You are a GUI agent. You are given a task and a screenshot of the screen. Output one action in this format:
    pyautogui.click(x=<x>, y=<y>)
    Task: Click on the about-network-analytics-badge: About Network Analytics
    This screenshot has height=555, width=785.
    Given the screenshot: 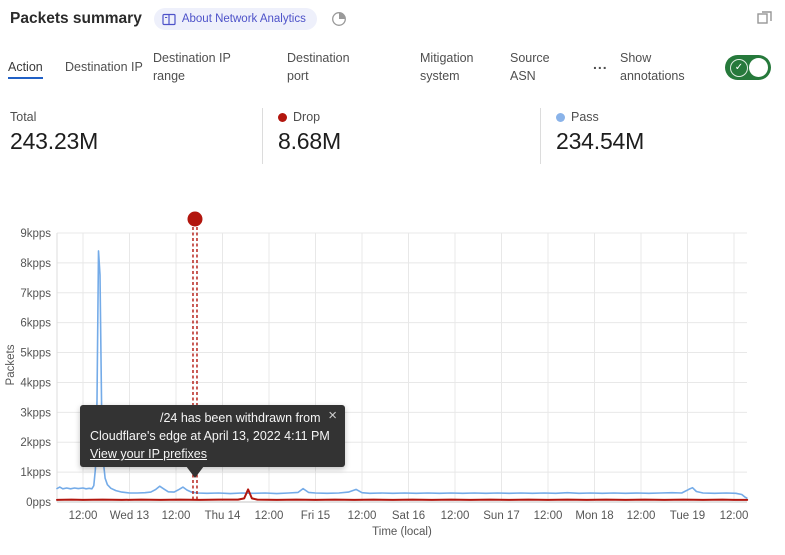 What is the action you would take?
    pyautogui.click(x=235, y=19)
    